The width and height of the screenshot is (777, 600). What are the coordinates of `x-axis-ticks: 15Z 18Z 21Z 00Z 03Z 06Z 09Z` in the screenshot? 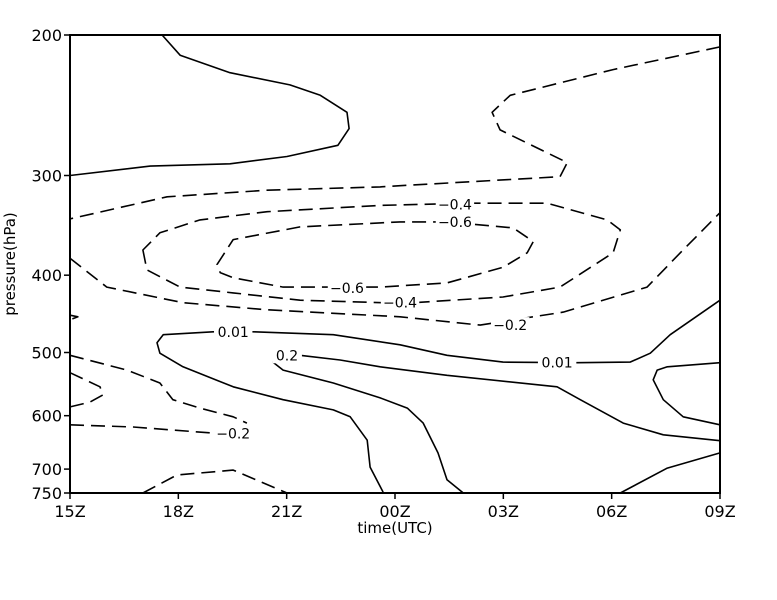 It's located at (395, 507).